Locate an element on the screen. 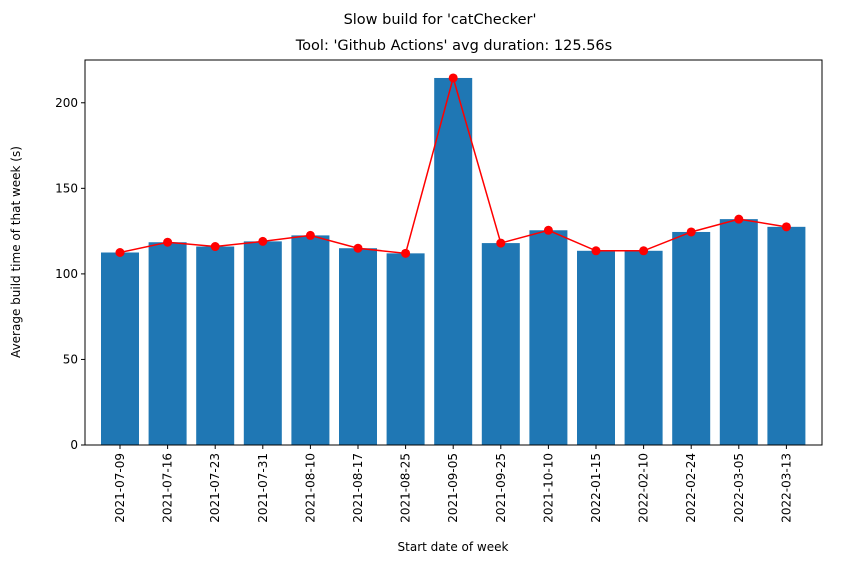  x-axis-label: Start date of week is located at coordinates (453, 547).